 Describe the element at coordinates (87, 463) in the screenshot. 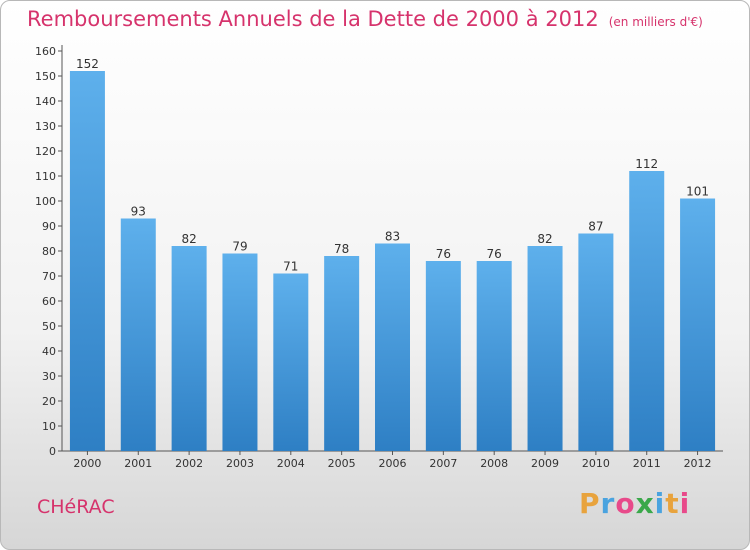

I see `x-tick-label: 2000` at that location.